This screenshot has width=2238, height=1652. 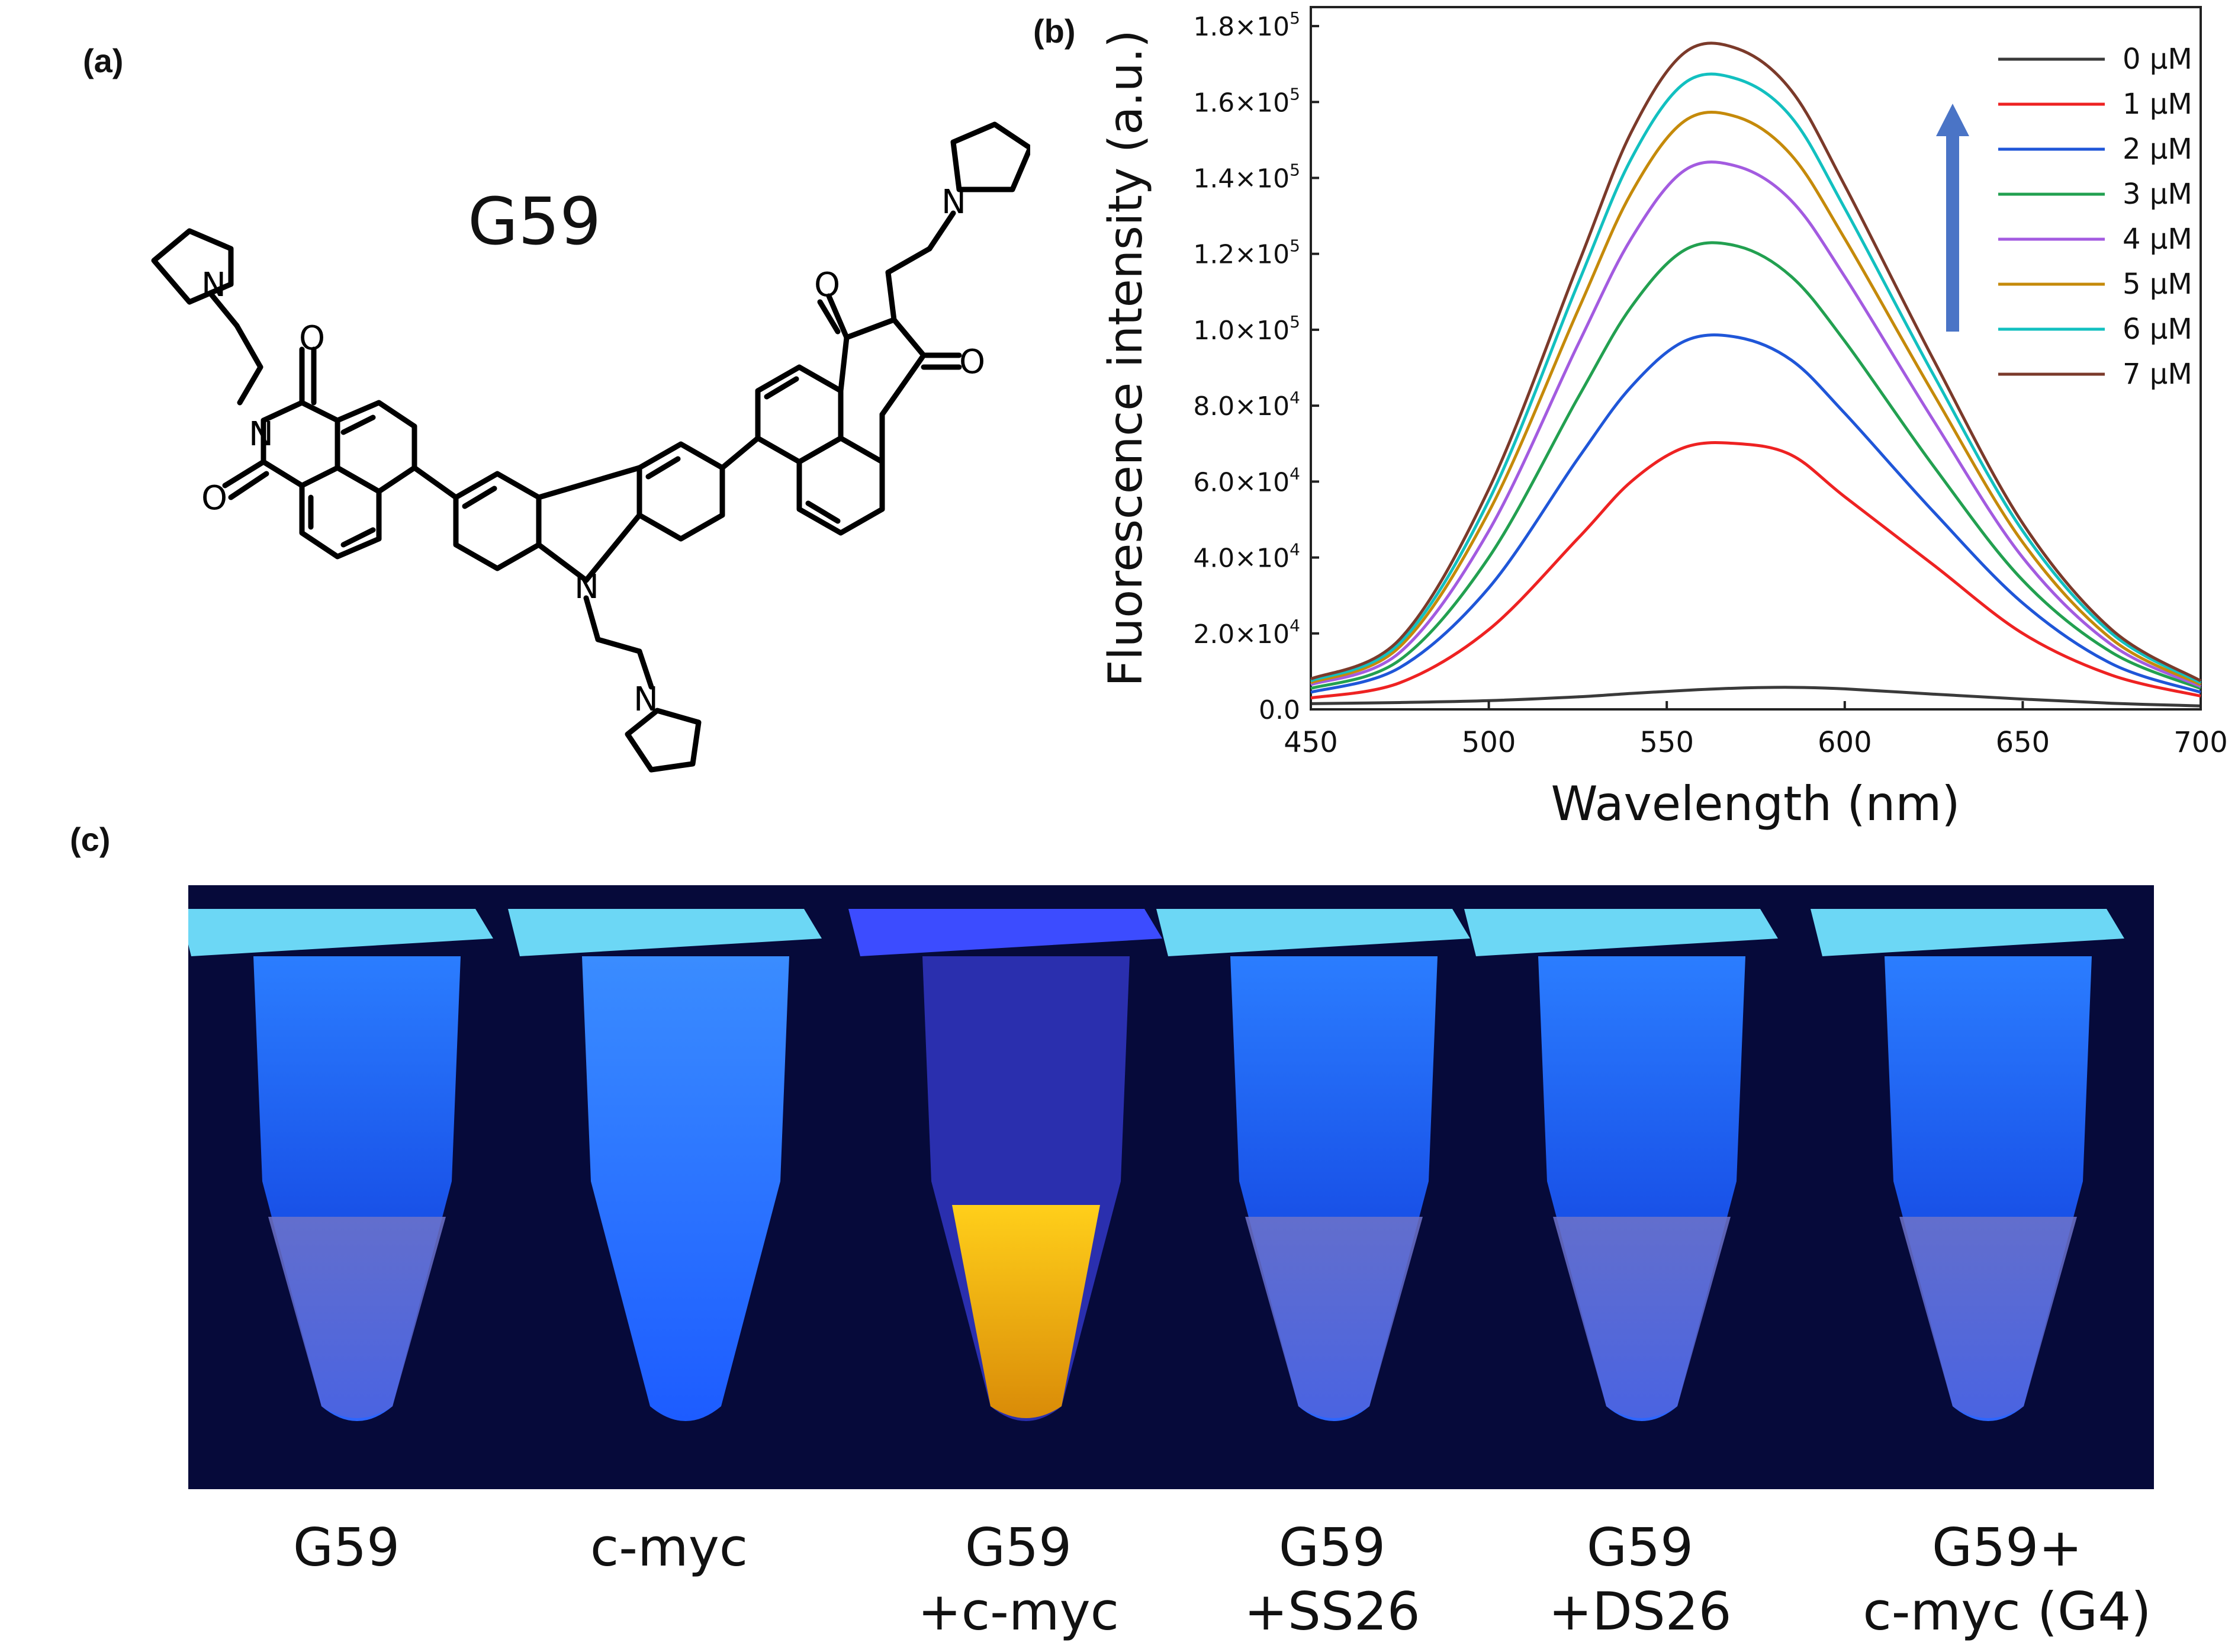 What do you see at coordinates (213, 285) in the screenshot?
I see `atom-n-left: N` at bounding box center [213, 285].